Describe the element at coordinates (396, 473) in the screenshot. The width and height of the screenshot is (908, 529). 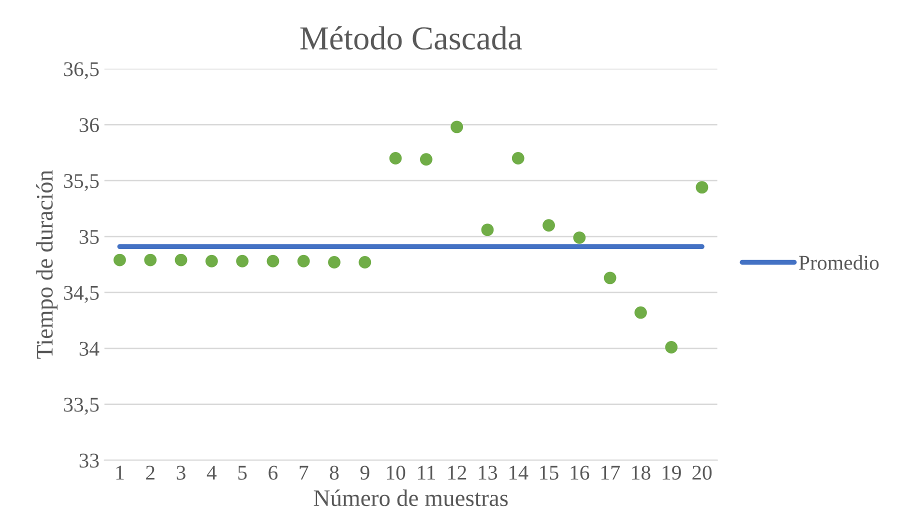
I see `x-tick-label: 10` at that location.